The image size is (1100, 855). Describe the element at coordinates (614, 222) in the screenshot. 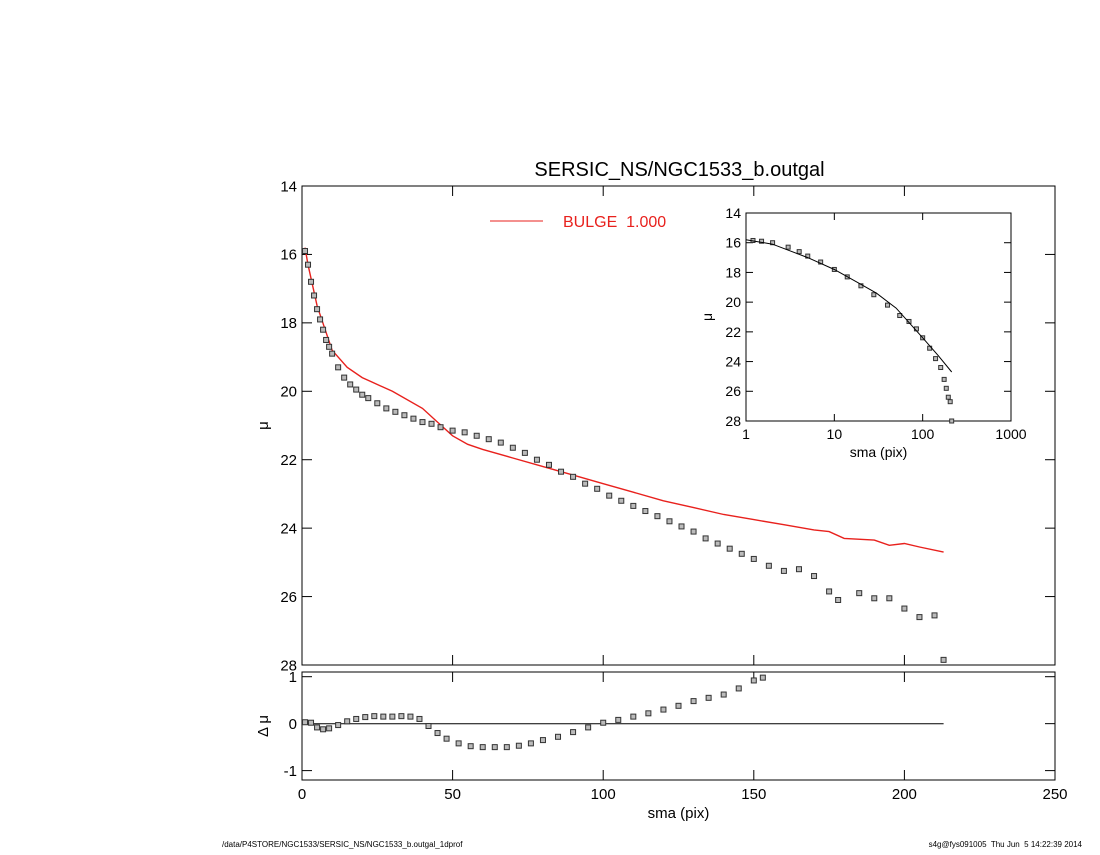

I see `legend-label: BULGE 1.000` at that location.